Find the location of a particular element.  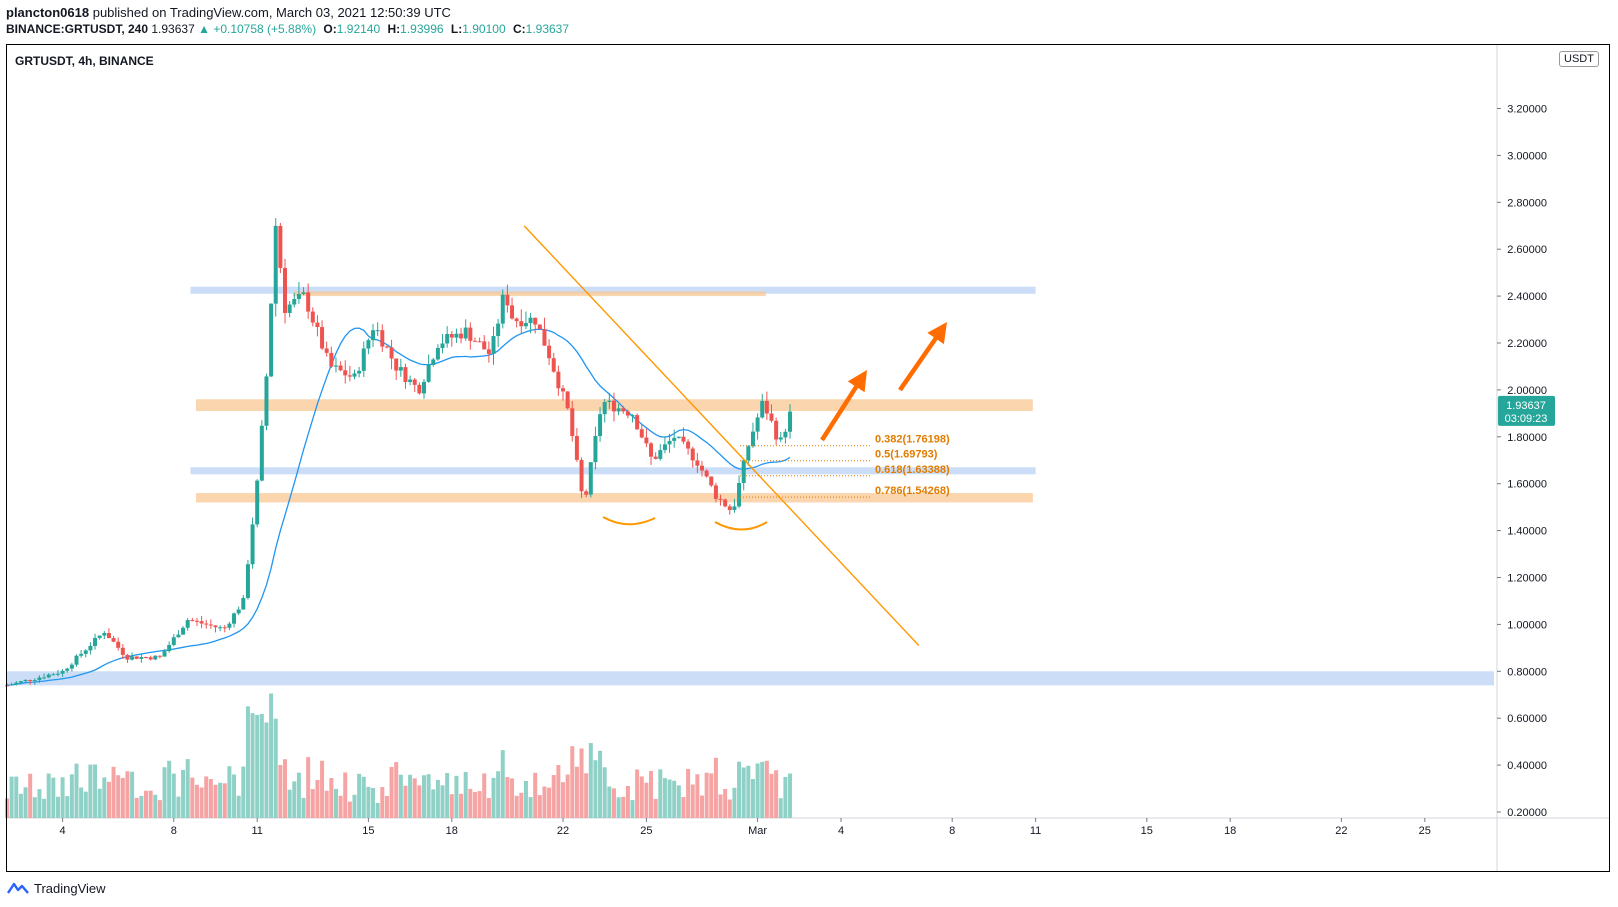

currency-badge: USDT is located at coordinates (1579, 59).